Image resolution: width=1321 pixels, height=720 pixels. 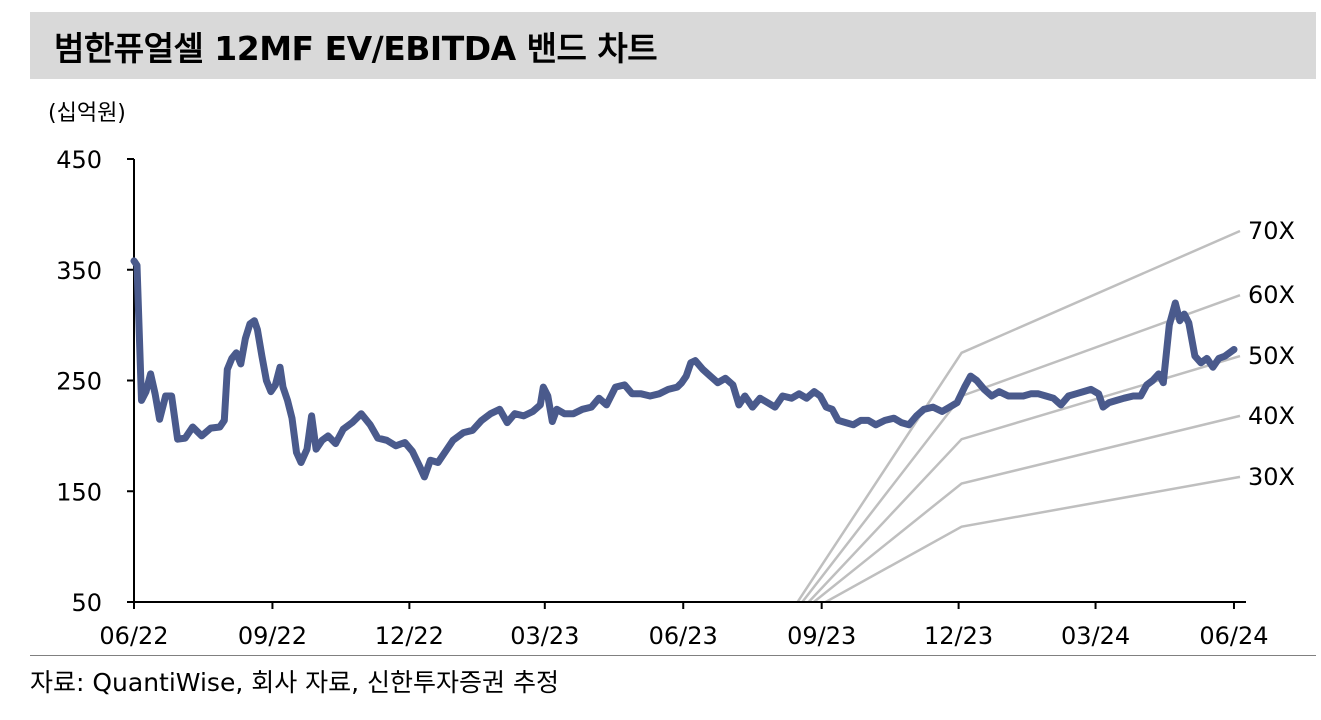 I want to click on band-line-60x, so click(x=1020, y=448).